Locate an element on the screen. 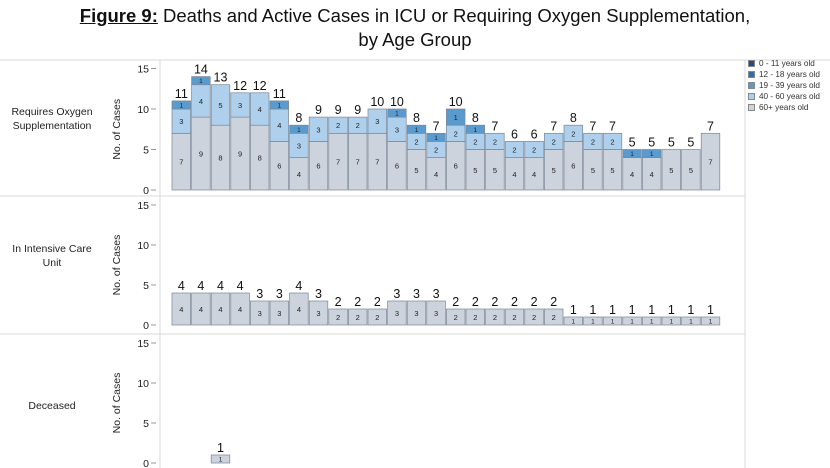 The image size is (830, 468). segment-label: 9 is located at coordinates (240, 154).